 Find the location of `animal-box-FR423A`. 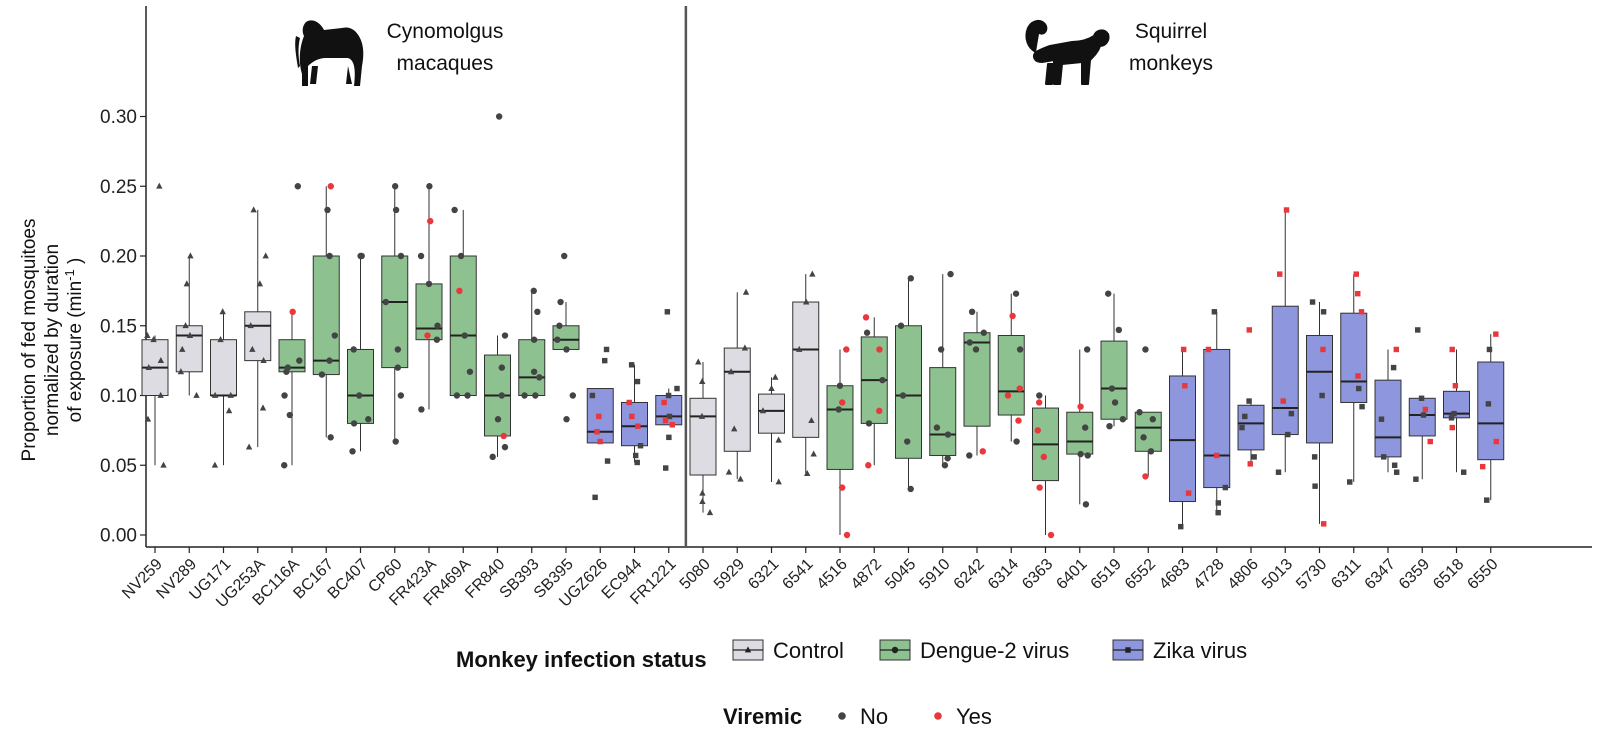

animal-box-FR423A is located at coordinates (429, 298).